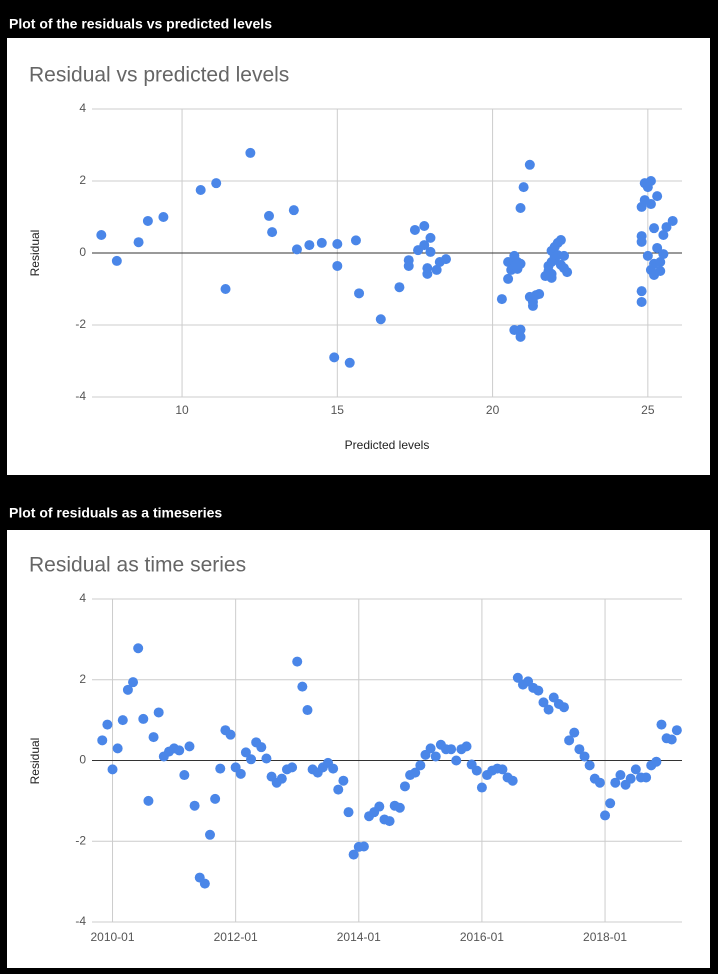  I want to click on x-tick-label: 20, so click(493, 410).